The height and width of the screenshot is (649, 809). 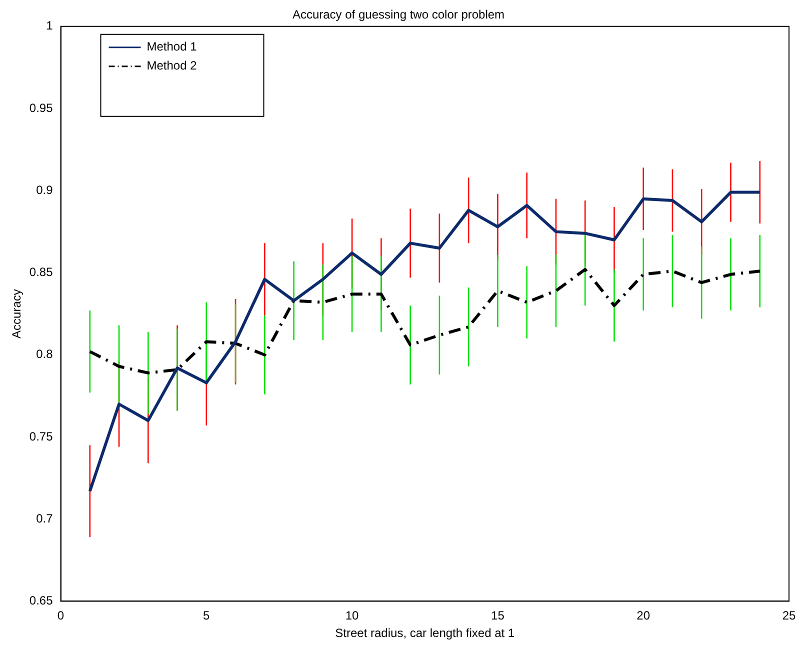 What do you see at coordinates (398, 15) in the screenshot?
I see `chart-title: Accuracy of guessing two color problem` at bounding box center [398, 15].